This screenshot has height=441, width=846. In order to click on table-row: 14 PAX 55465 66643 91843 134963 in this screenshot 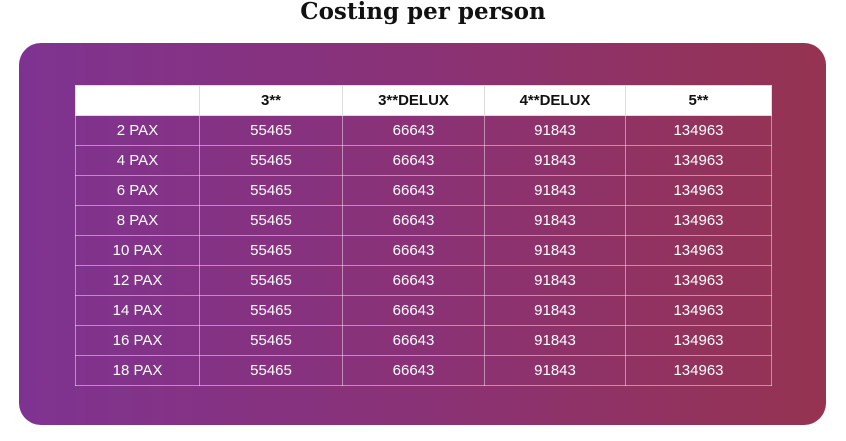, I will do `click(423, 310)`.